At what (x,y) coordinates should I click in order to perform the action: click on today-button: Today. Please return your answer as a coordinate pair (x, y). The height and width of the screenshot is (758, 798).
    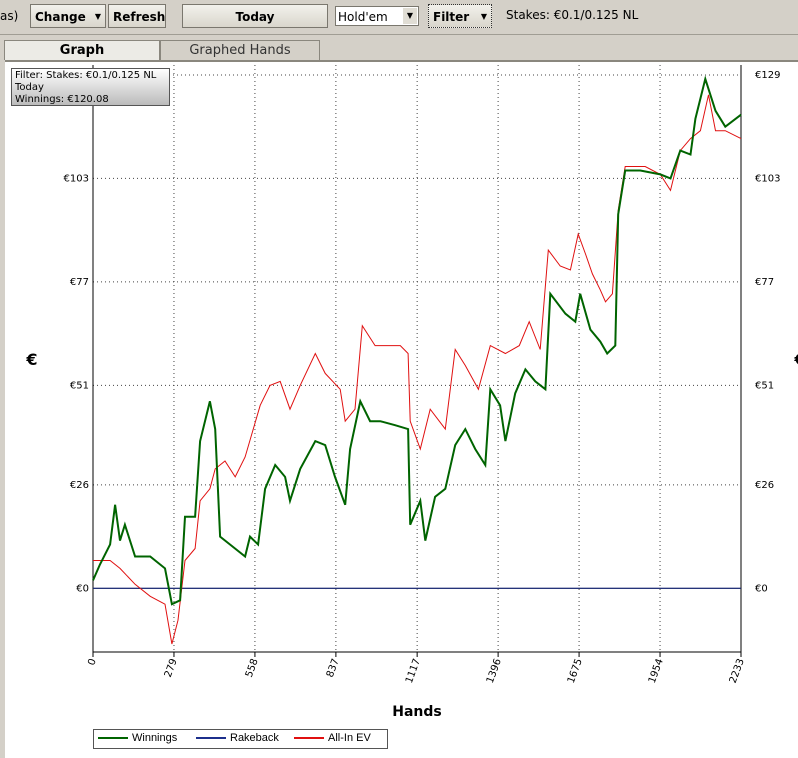
    Looking at the image, I should click on (255, 16).